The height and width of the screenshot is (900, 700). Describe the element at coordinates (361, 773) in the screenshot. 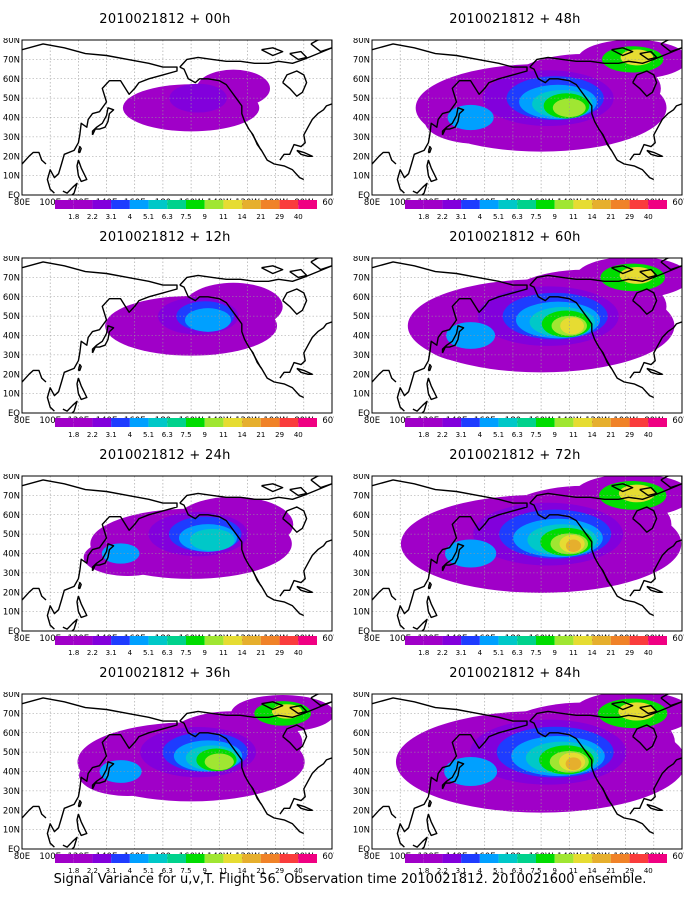

I see `lat-tick-label: 40N` at that location.